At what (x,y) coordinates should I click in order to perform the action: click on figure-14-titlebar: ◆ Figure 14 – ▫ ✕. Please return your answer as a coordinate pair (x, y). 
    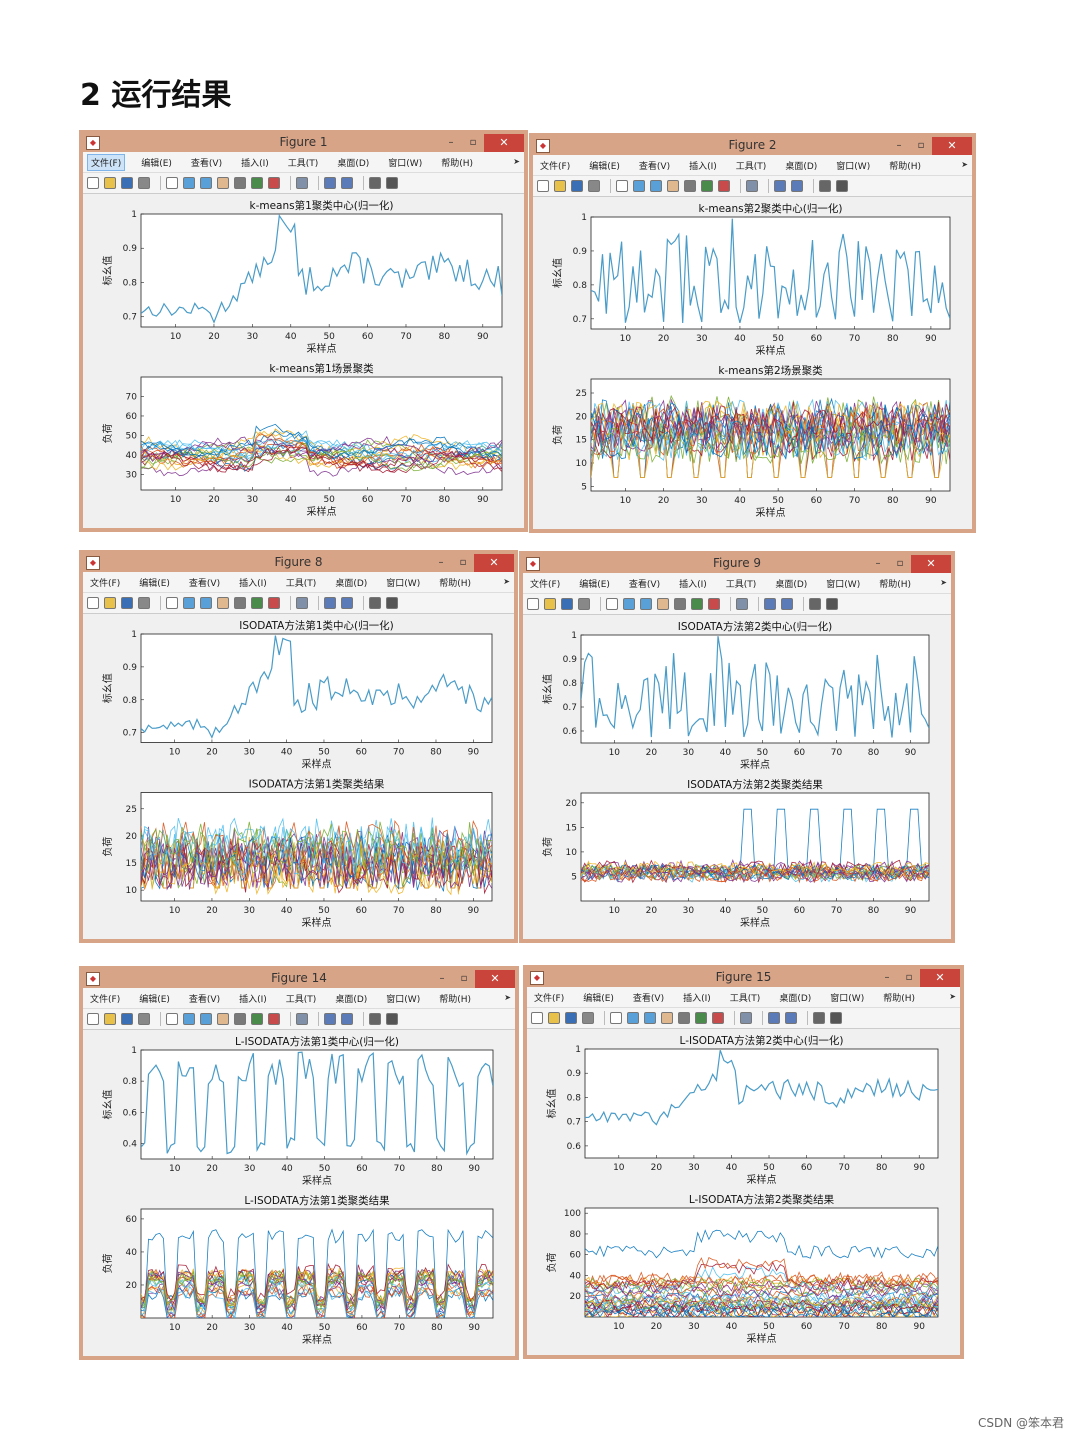
    Looking at the image, I should click on (299, 979).